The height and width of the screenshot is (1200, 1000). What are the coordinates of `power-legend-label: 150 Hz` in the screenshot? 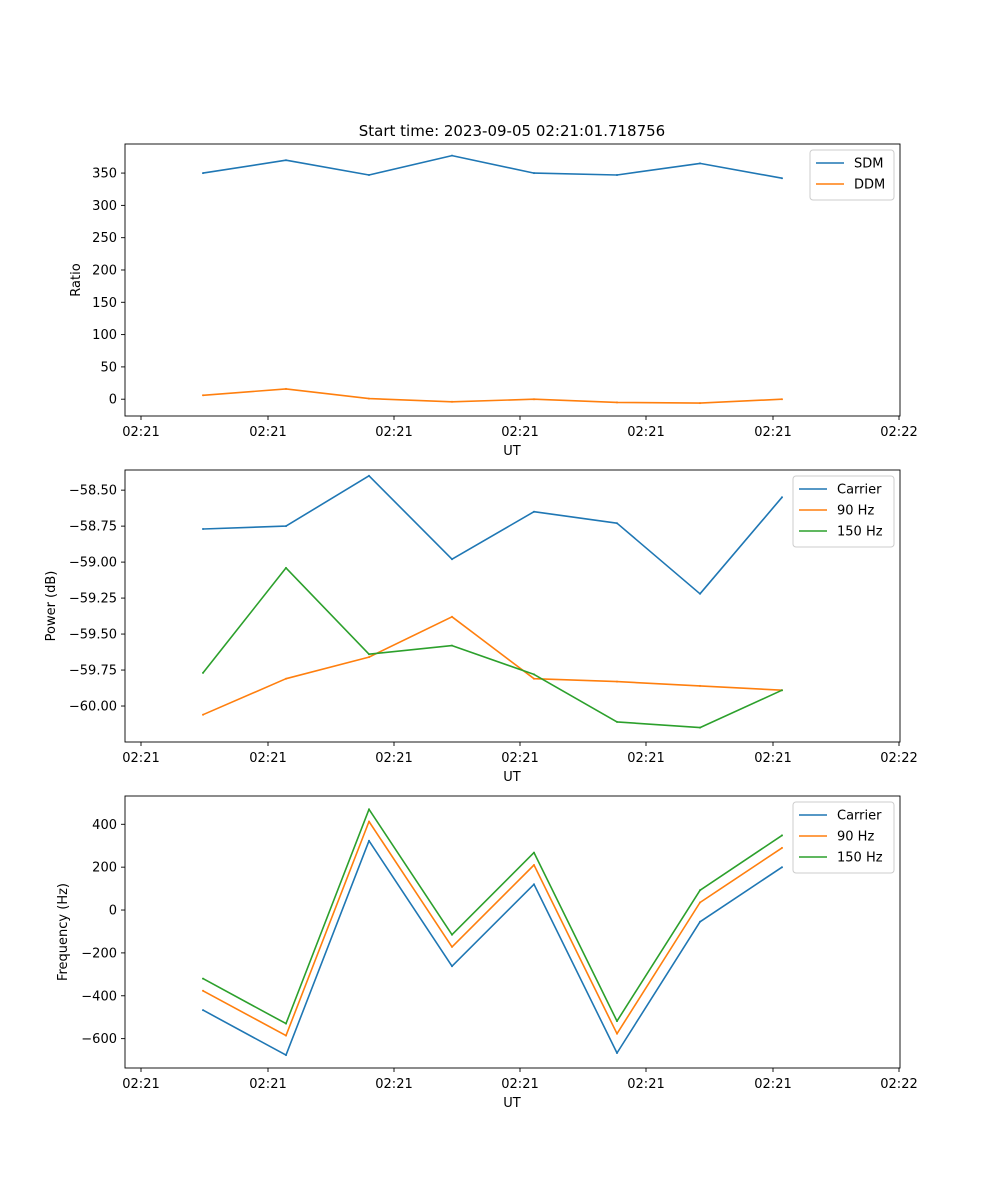 It's located at (860, 532).